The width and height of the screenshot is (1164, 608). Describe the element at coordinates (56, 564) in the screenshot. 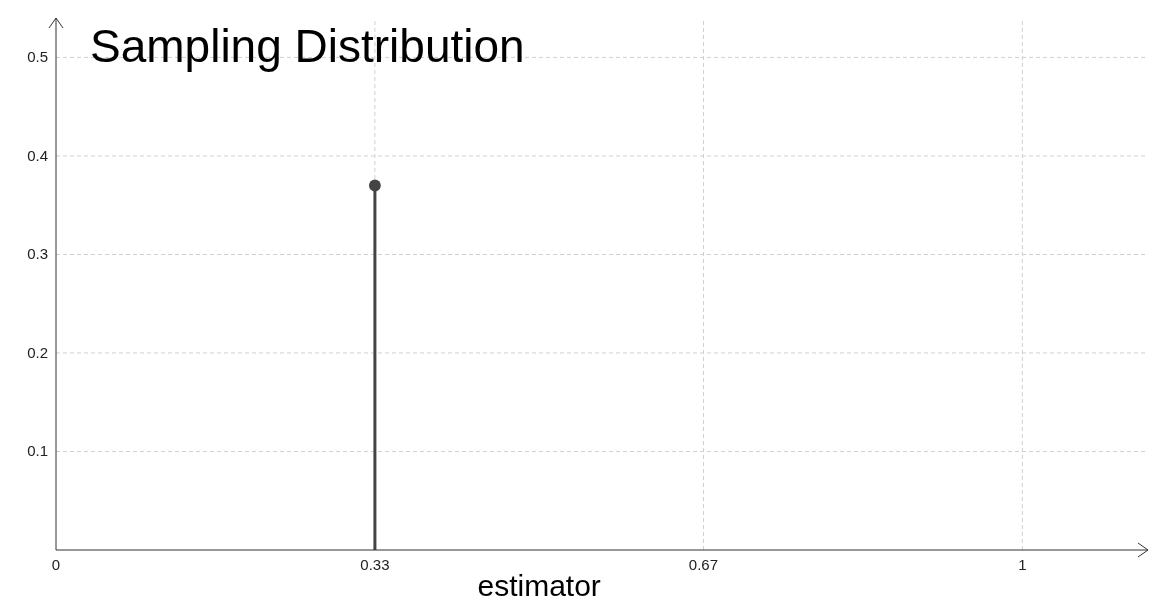

I see `x-tick-label: 0` at that location.